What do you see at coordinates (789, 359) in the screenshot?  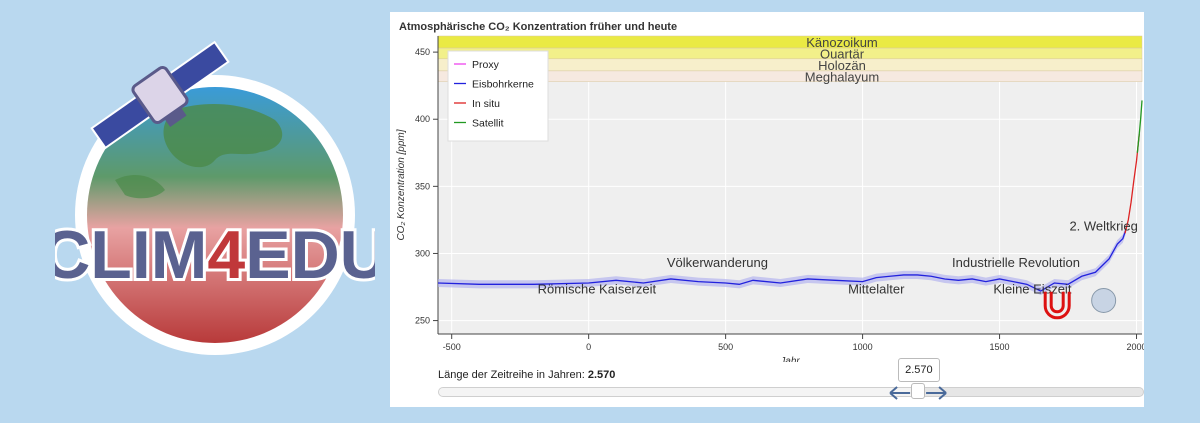 I see `x-axis-label: Jahr` at bounding box center [789, 359].